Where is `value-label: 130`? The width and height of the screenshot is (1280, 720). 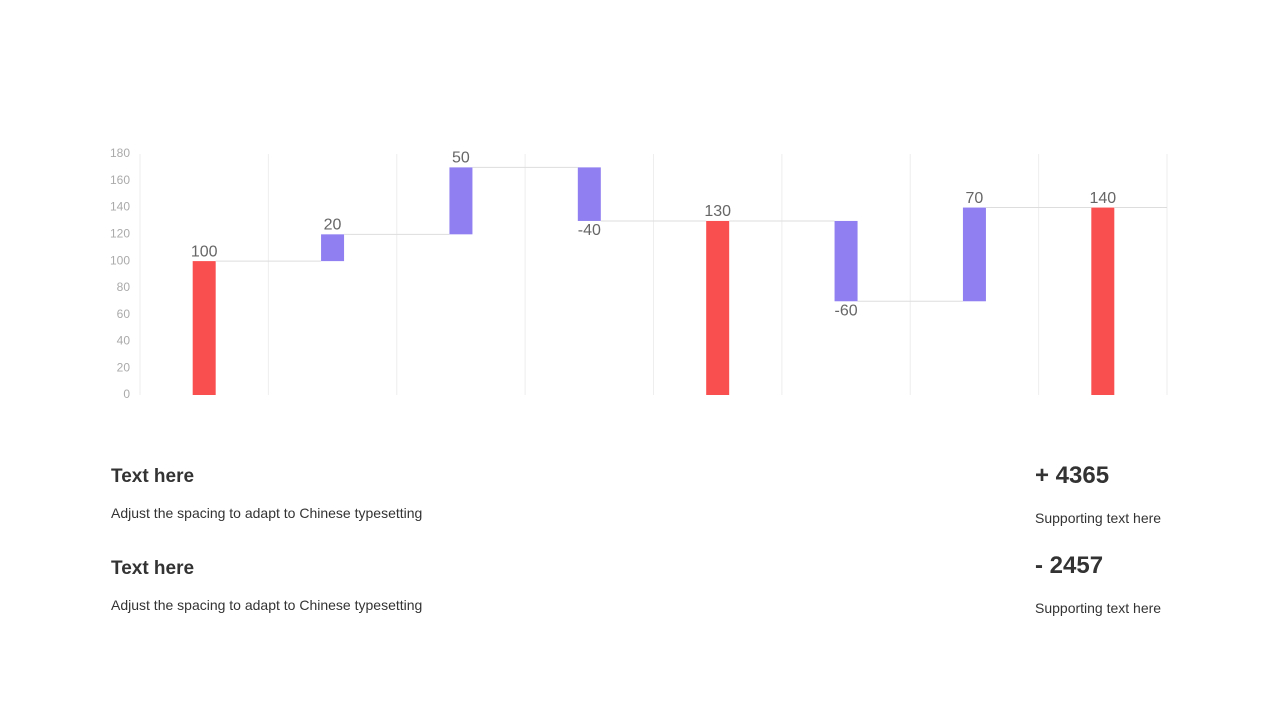 value-label: 130 is located at coordinates (717, 211).